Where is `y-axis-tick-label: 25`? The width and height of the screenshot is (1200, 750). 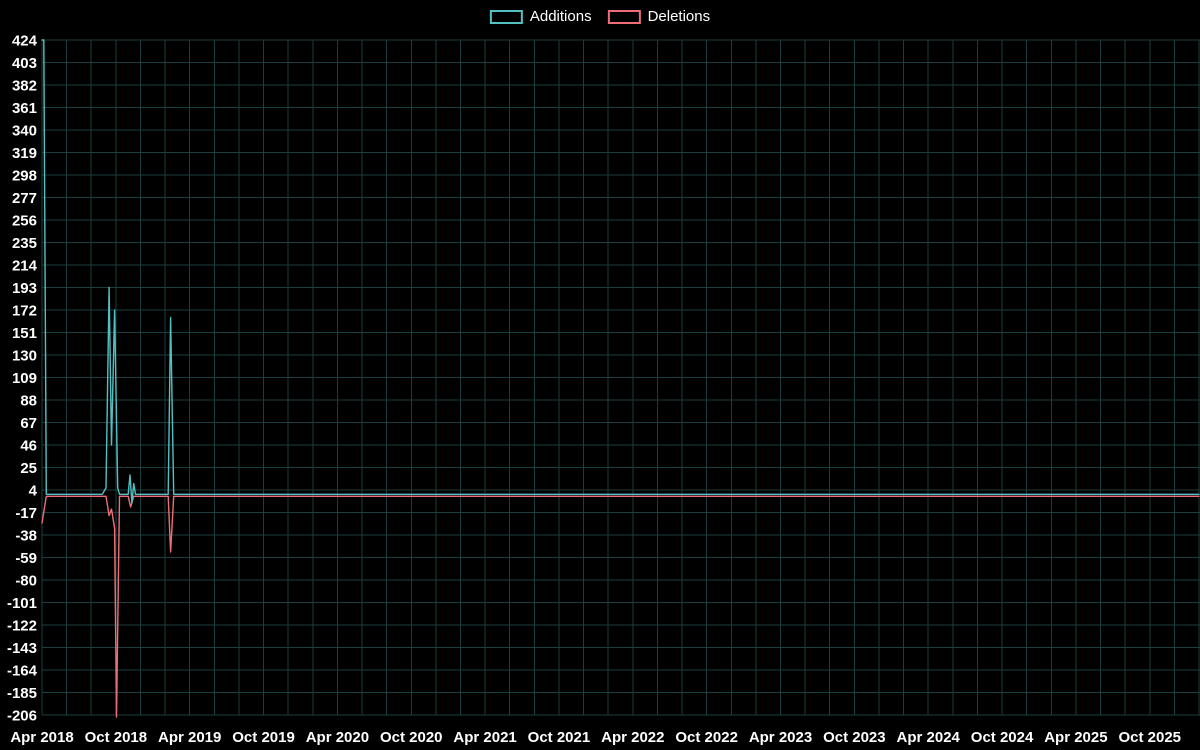
y-axis-tick-label: 25 is located at coordinates (28, 468).